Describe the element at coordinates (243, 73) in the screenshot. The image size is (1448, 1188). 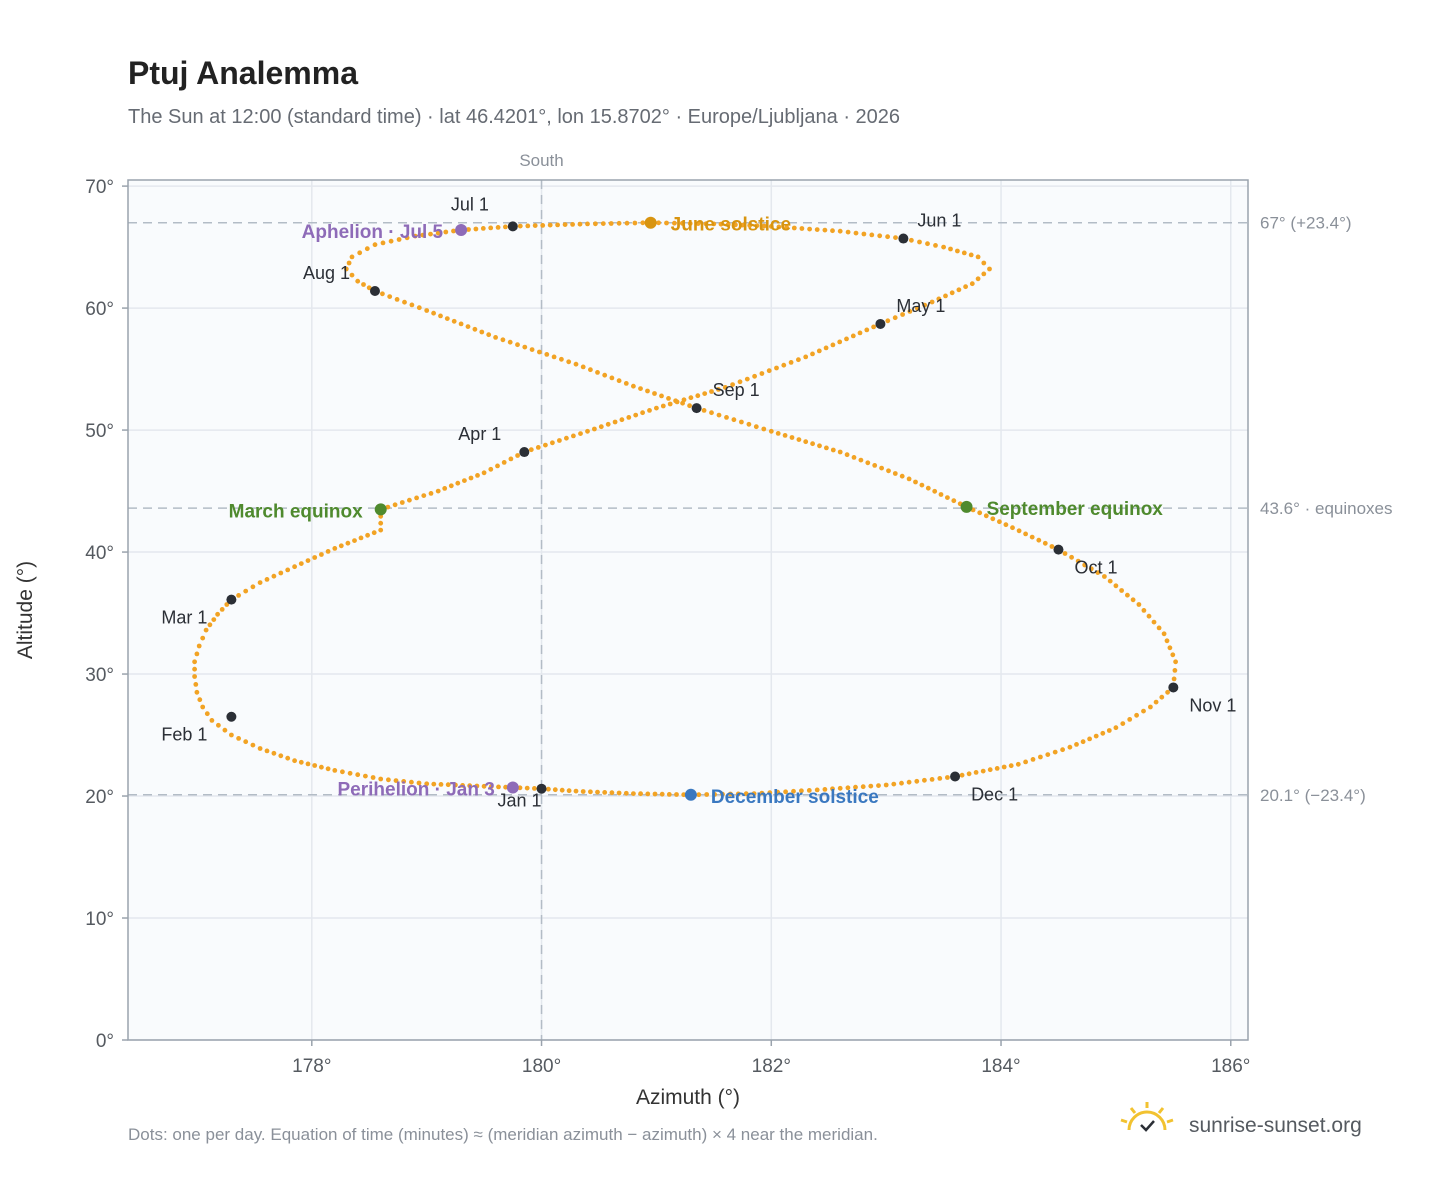
I see `chart-title: Ptuj Analemma` at that location.